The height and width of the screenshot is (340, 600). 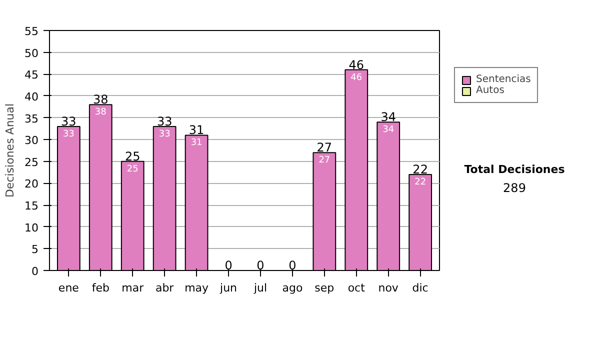 I want to click on total-label: 38, so click(x=100, y=99).